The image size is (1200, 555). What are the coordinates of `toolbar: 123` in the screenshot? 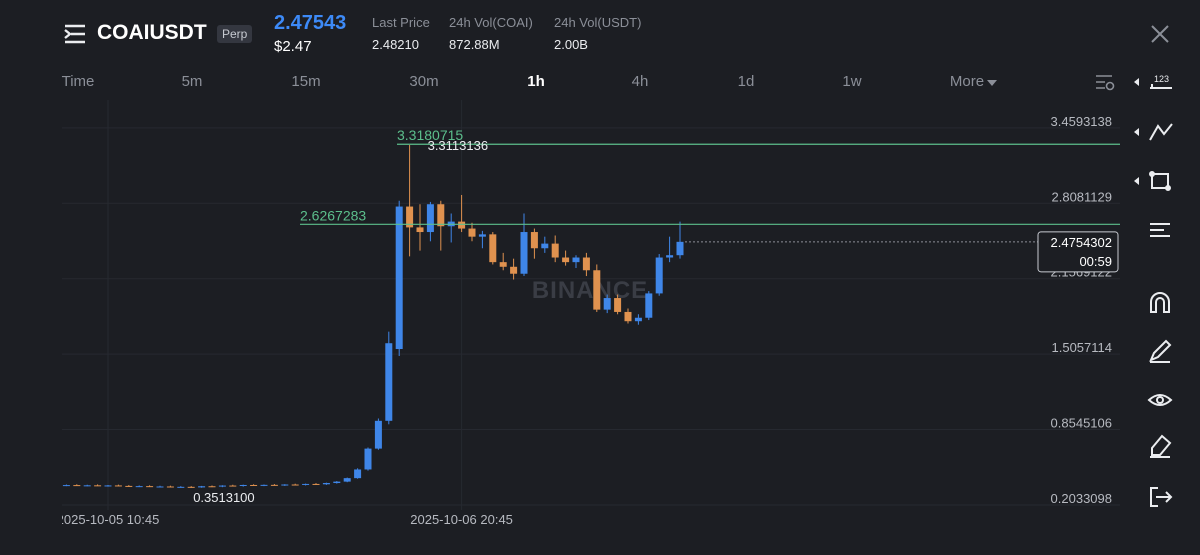 It's located at (1153, 290).